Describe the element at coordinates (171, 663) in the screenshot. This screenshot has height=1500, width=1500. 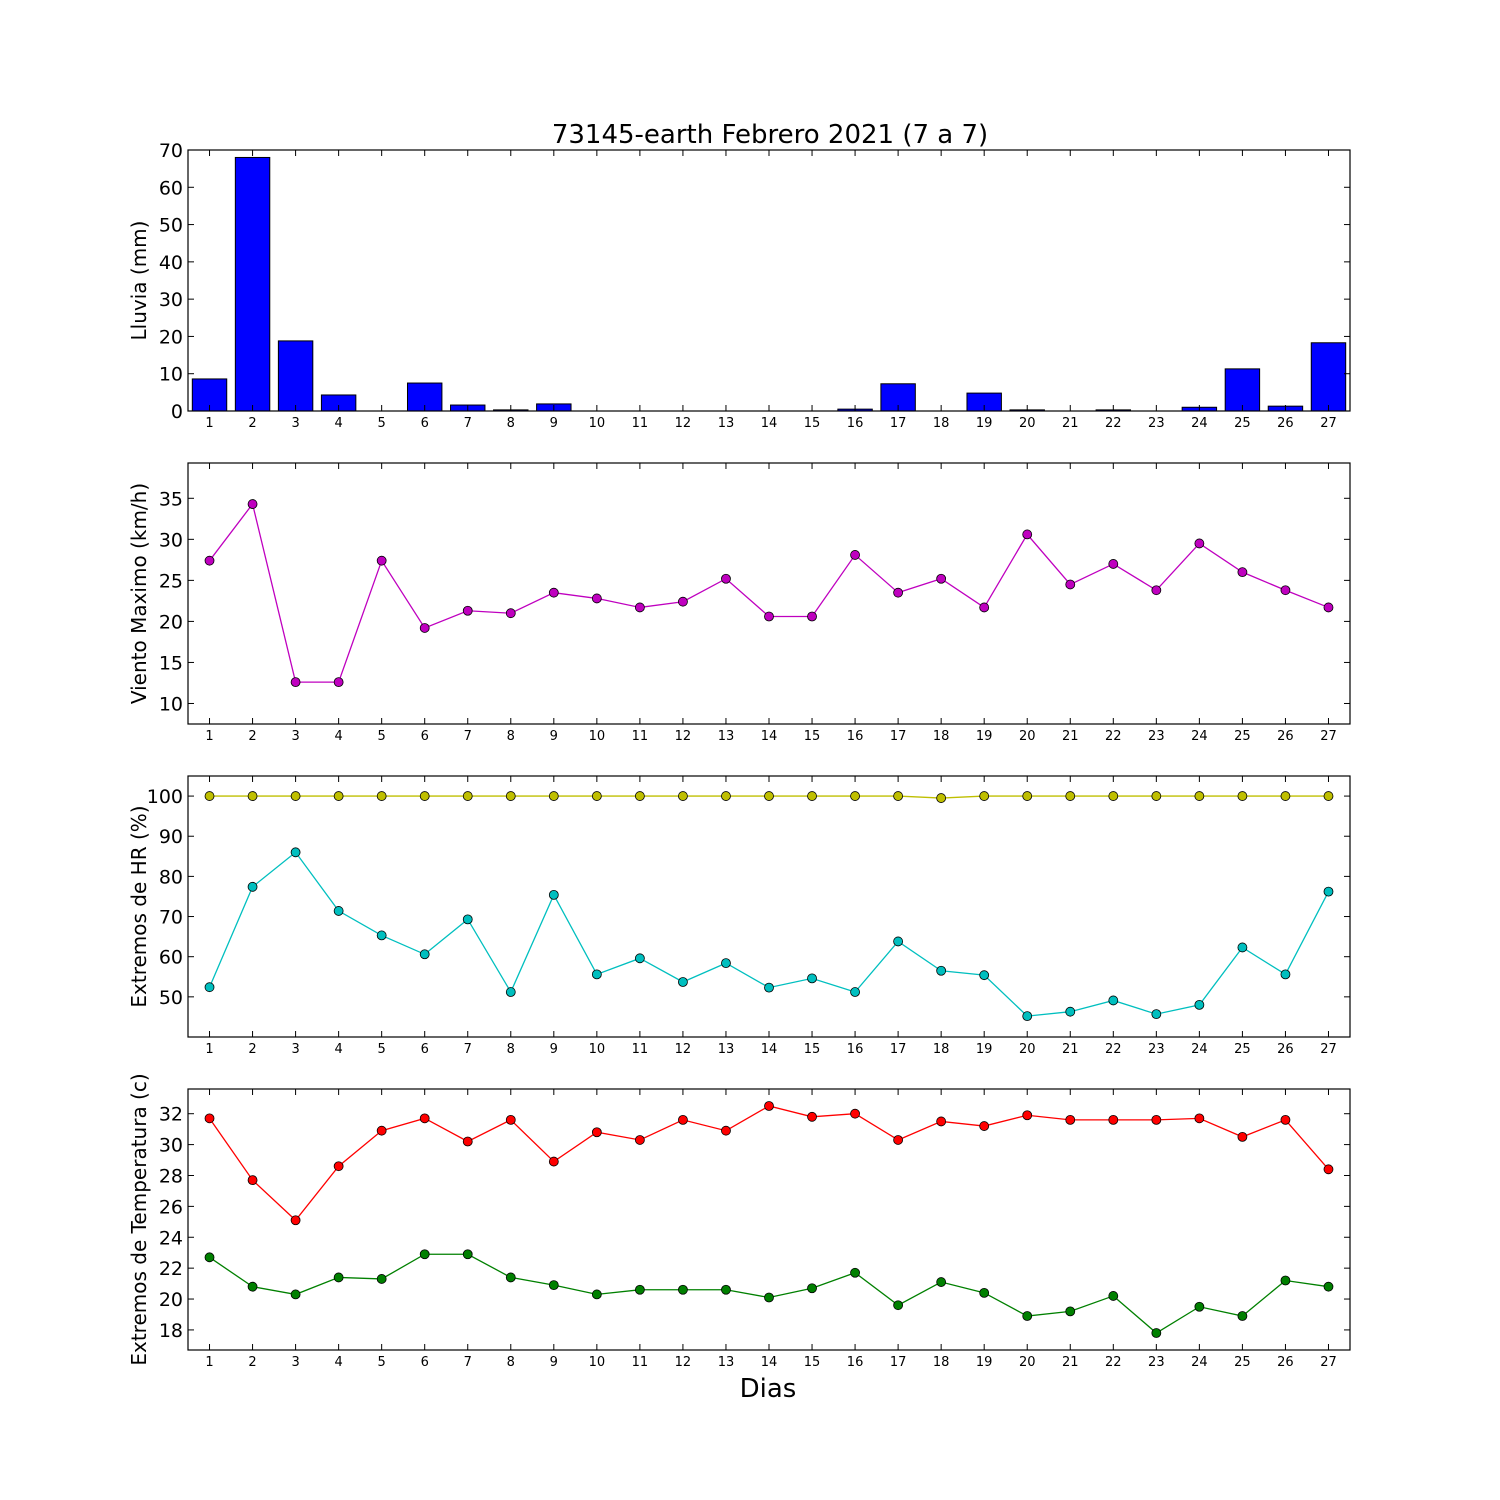
I see `y-tick-label: 15` at that location.